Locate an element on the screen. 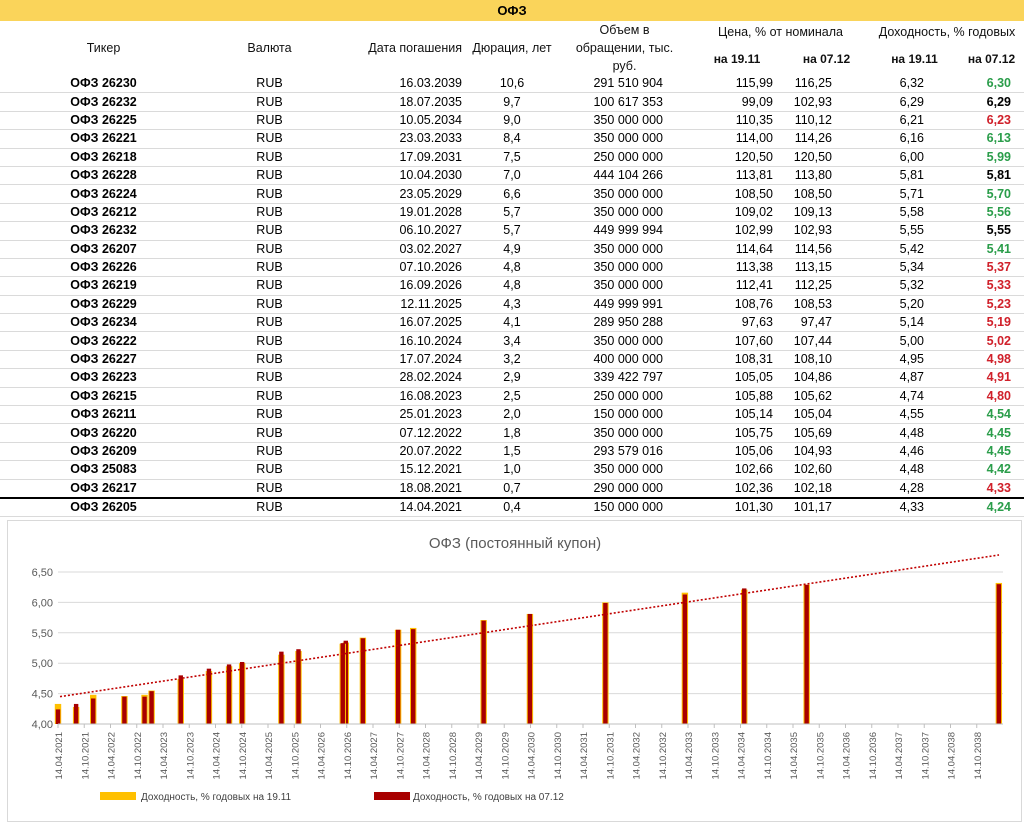  header-currency: Валюта is located at coordinates (269, 47).